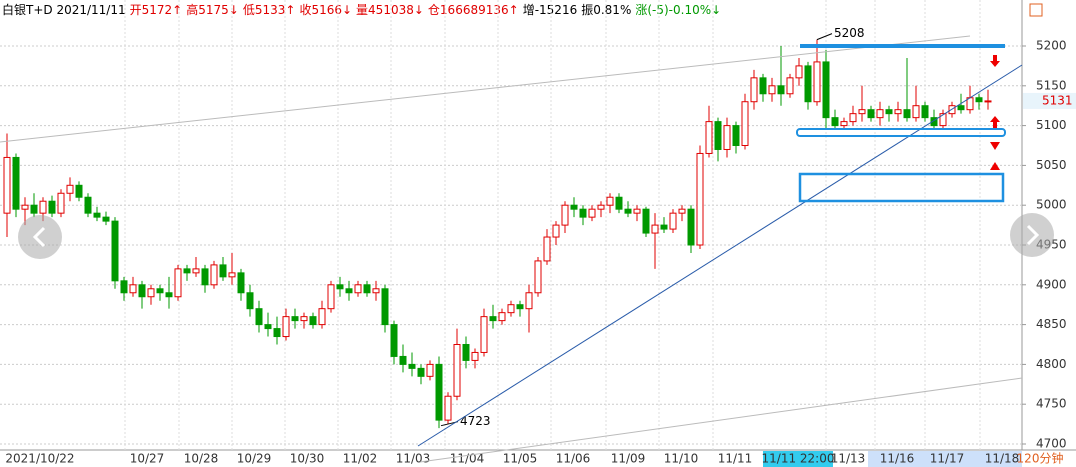 Image resolution: width=1076 pixels, height=467 pixels. What do you see at coordinates (39, 459) in the screenshot?
I see `x-tick-label: 2021/10/22` at bounding box center [39, 459].